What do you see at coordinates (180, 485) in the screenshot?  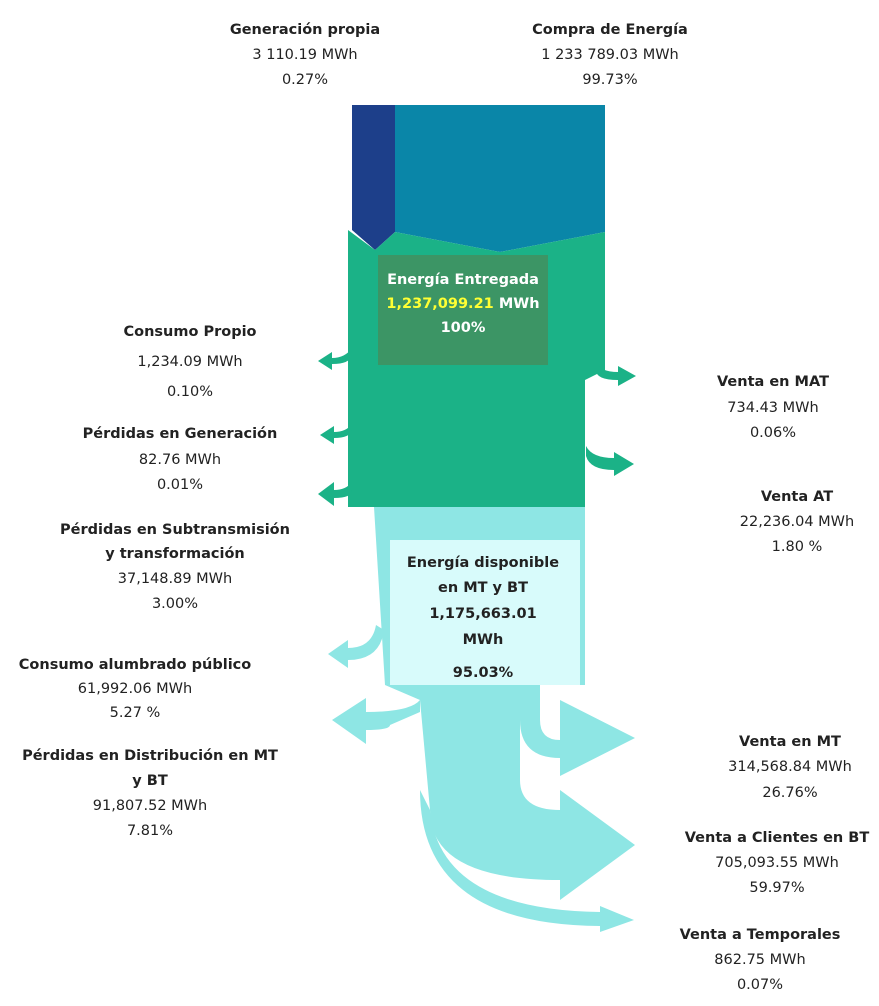 I see `percent: 0.01%` at bounding box center [180, 485].